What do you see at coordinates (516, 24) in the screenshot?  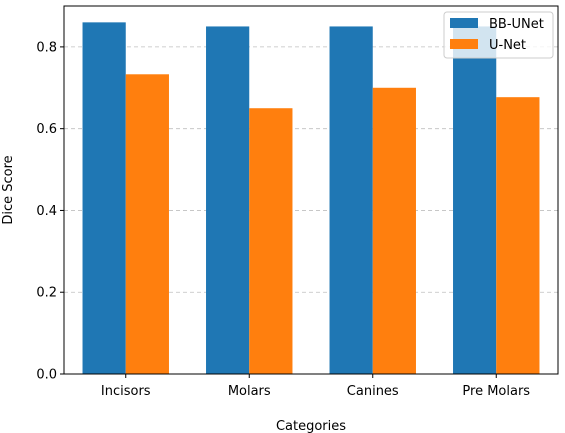 I see `legend-label-bb-unet: BB-UNet` at bounding box center [516, 24].